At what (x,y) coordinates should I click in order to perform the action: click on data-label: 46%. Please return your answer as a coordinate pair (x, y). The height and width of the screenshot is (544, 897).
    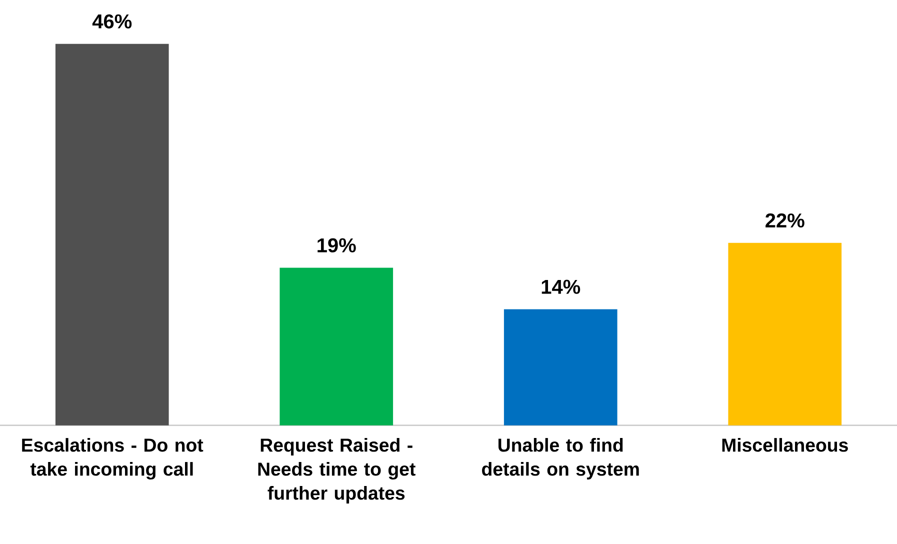
    Looking at the image, I should click on (112, 21).